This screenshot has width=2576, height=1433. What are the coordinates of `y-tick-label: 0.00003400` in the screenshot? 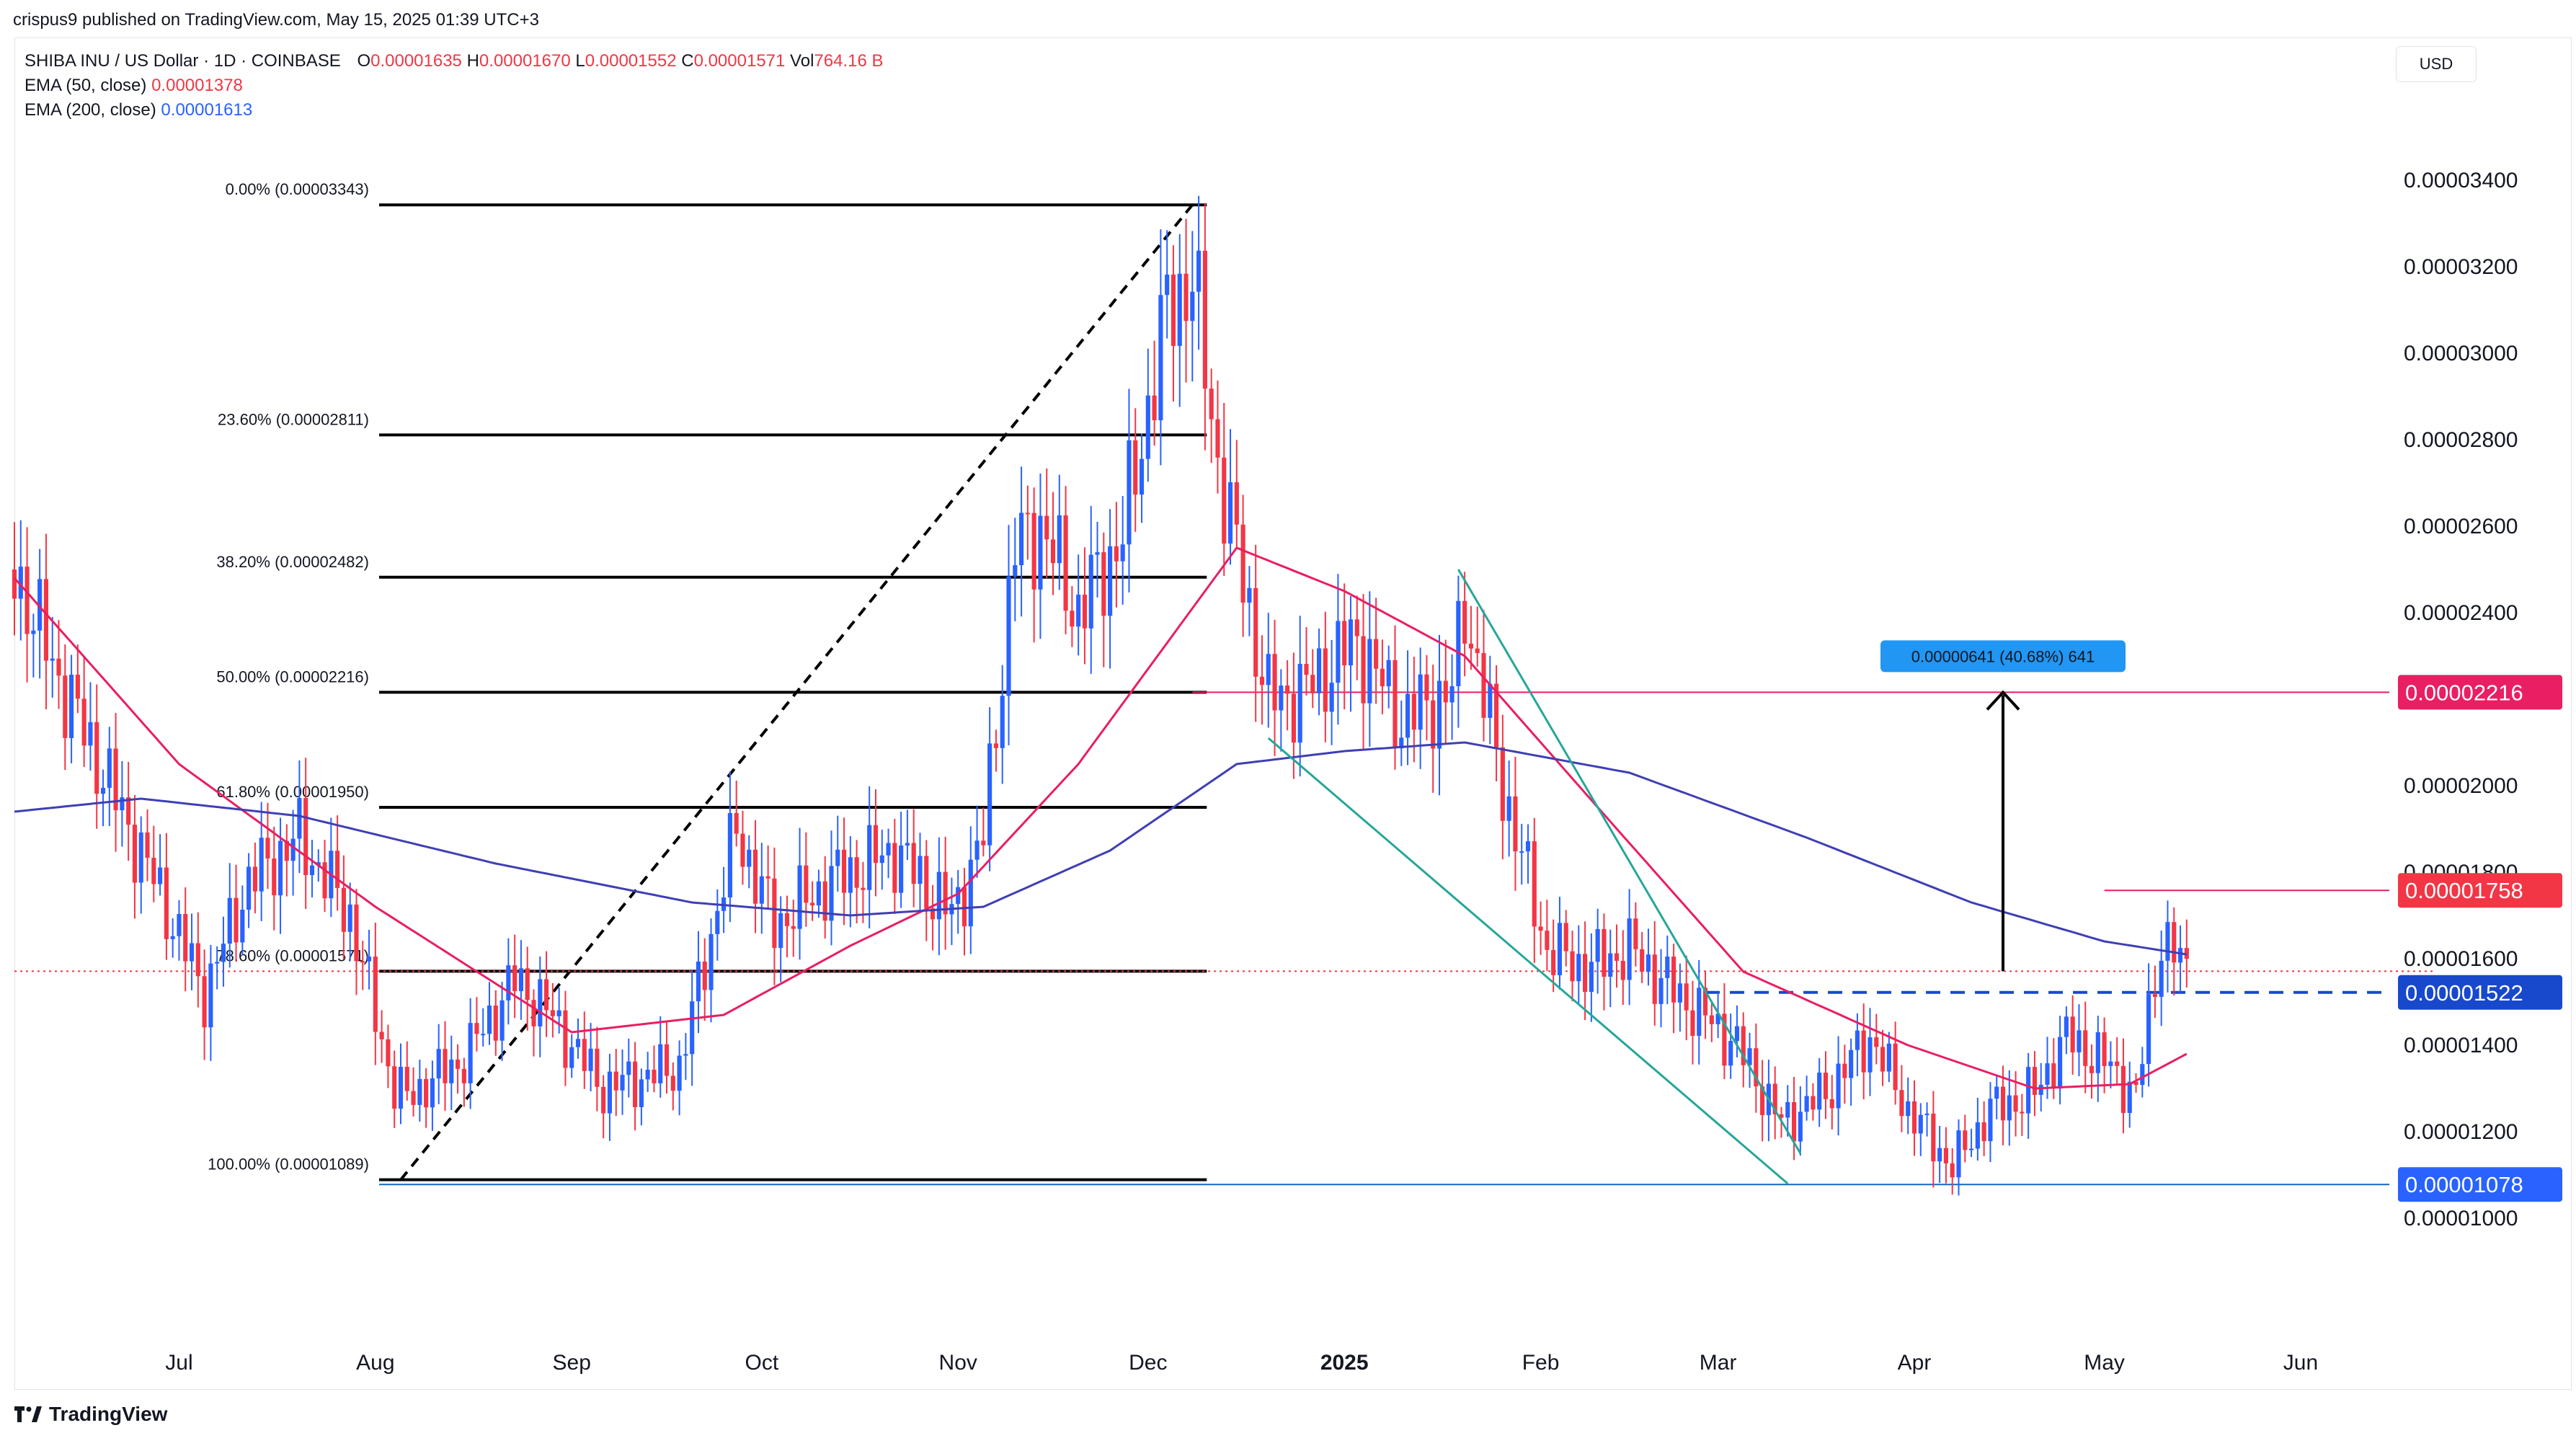 It's located at (2461, 180).